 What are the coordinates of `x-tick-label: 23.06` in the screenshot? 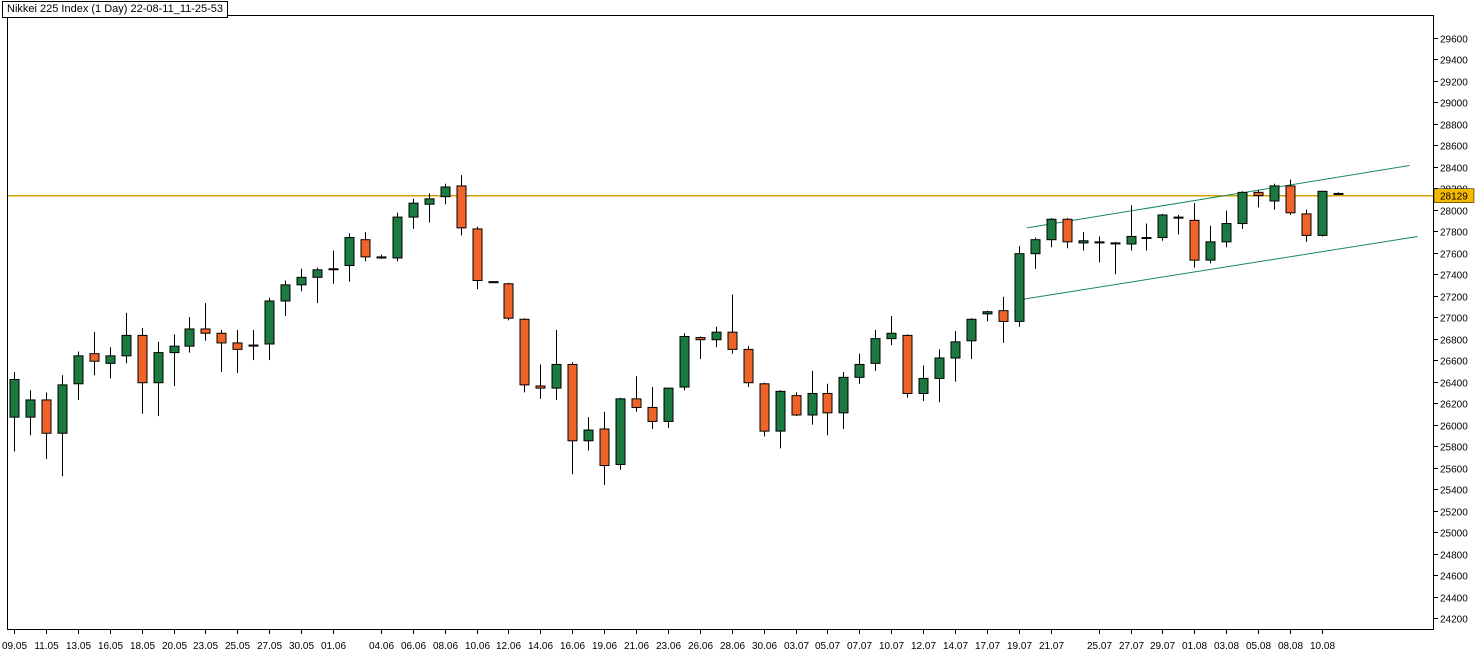 It's located at (668, 646).